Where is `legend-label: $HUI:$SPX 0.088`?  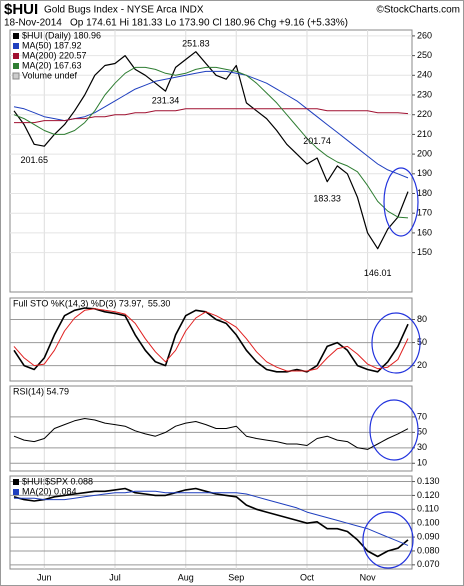
legend-label: $HUI:$SPX 0.088 is located at coordinates (57, 481).